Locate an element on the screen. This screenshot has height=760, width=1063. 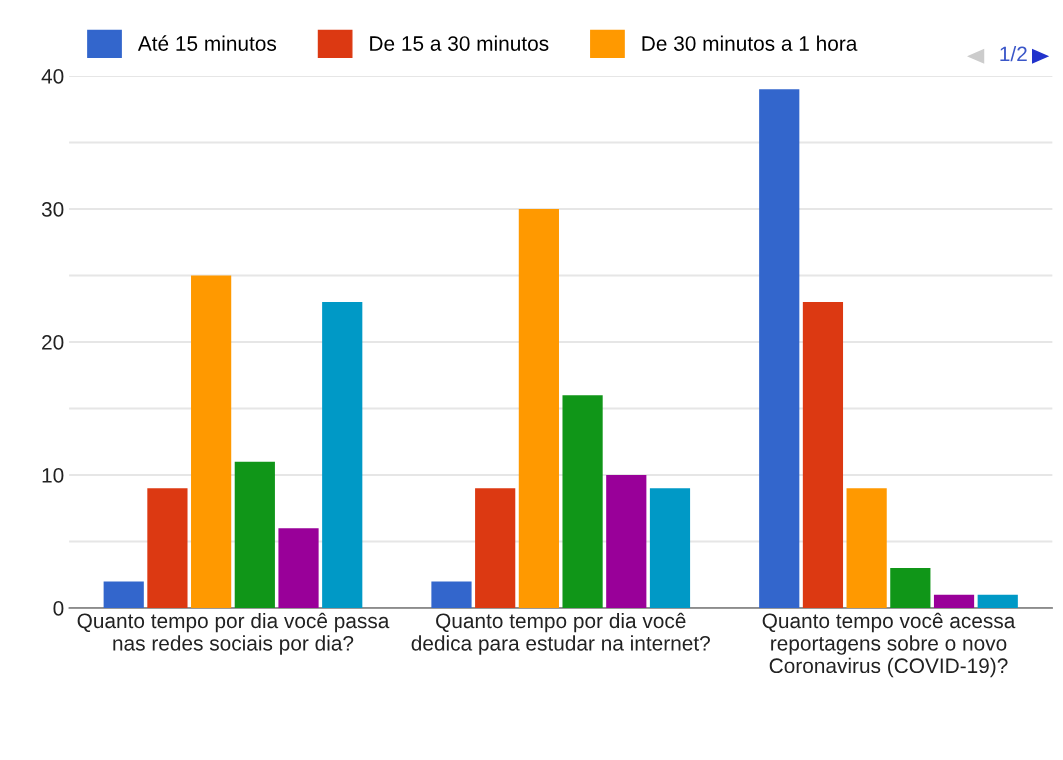
legend-label: Até 15 minutos is located at coordinates (207, 43).